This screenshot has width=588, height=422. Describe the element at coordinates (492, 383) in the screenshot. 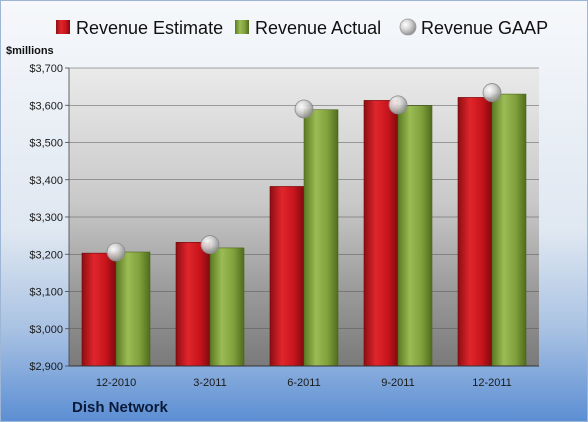

I see `x-tick-label: 12-2011` at that location.